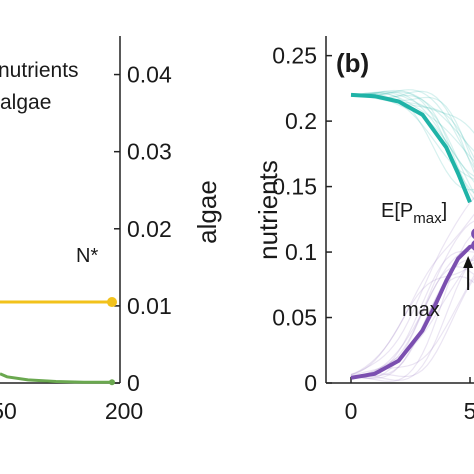 The height and width of the screenshot is (474, 474). I want to click on panel-b-y-tick-label: 0.1, so click(301, 252).